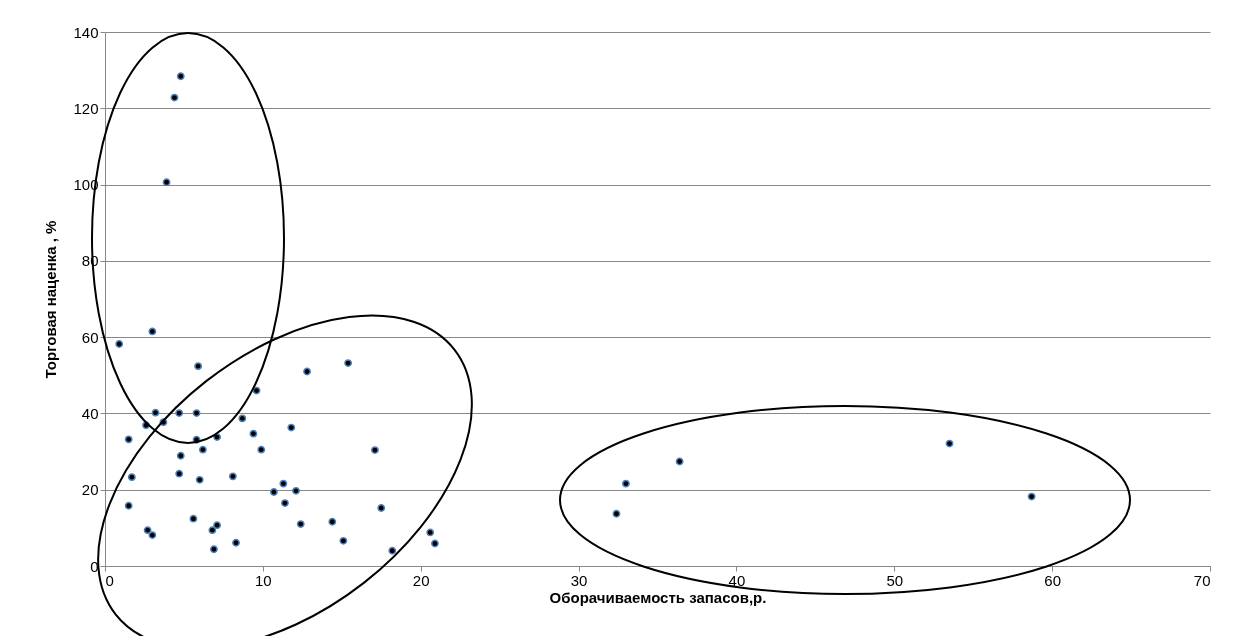 The height and width of the screenshot is (636, 1244). What do you see at coordinates (90, 413) in the screenshot?
I see `y-tick-label: 40` at bounding box center [90, 413].